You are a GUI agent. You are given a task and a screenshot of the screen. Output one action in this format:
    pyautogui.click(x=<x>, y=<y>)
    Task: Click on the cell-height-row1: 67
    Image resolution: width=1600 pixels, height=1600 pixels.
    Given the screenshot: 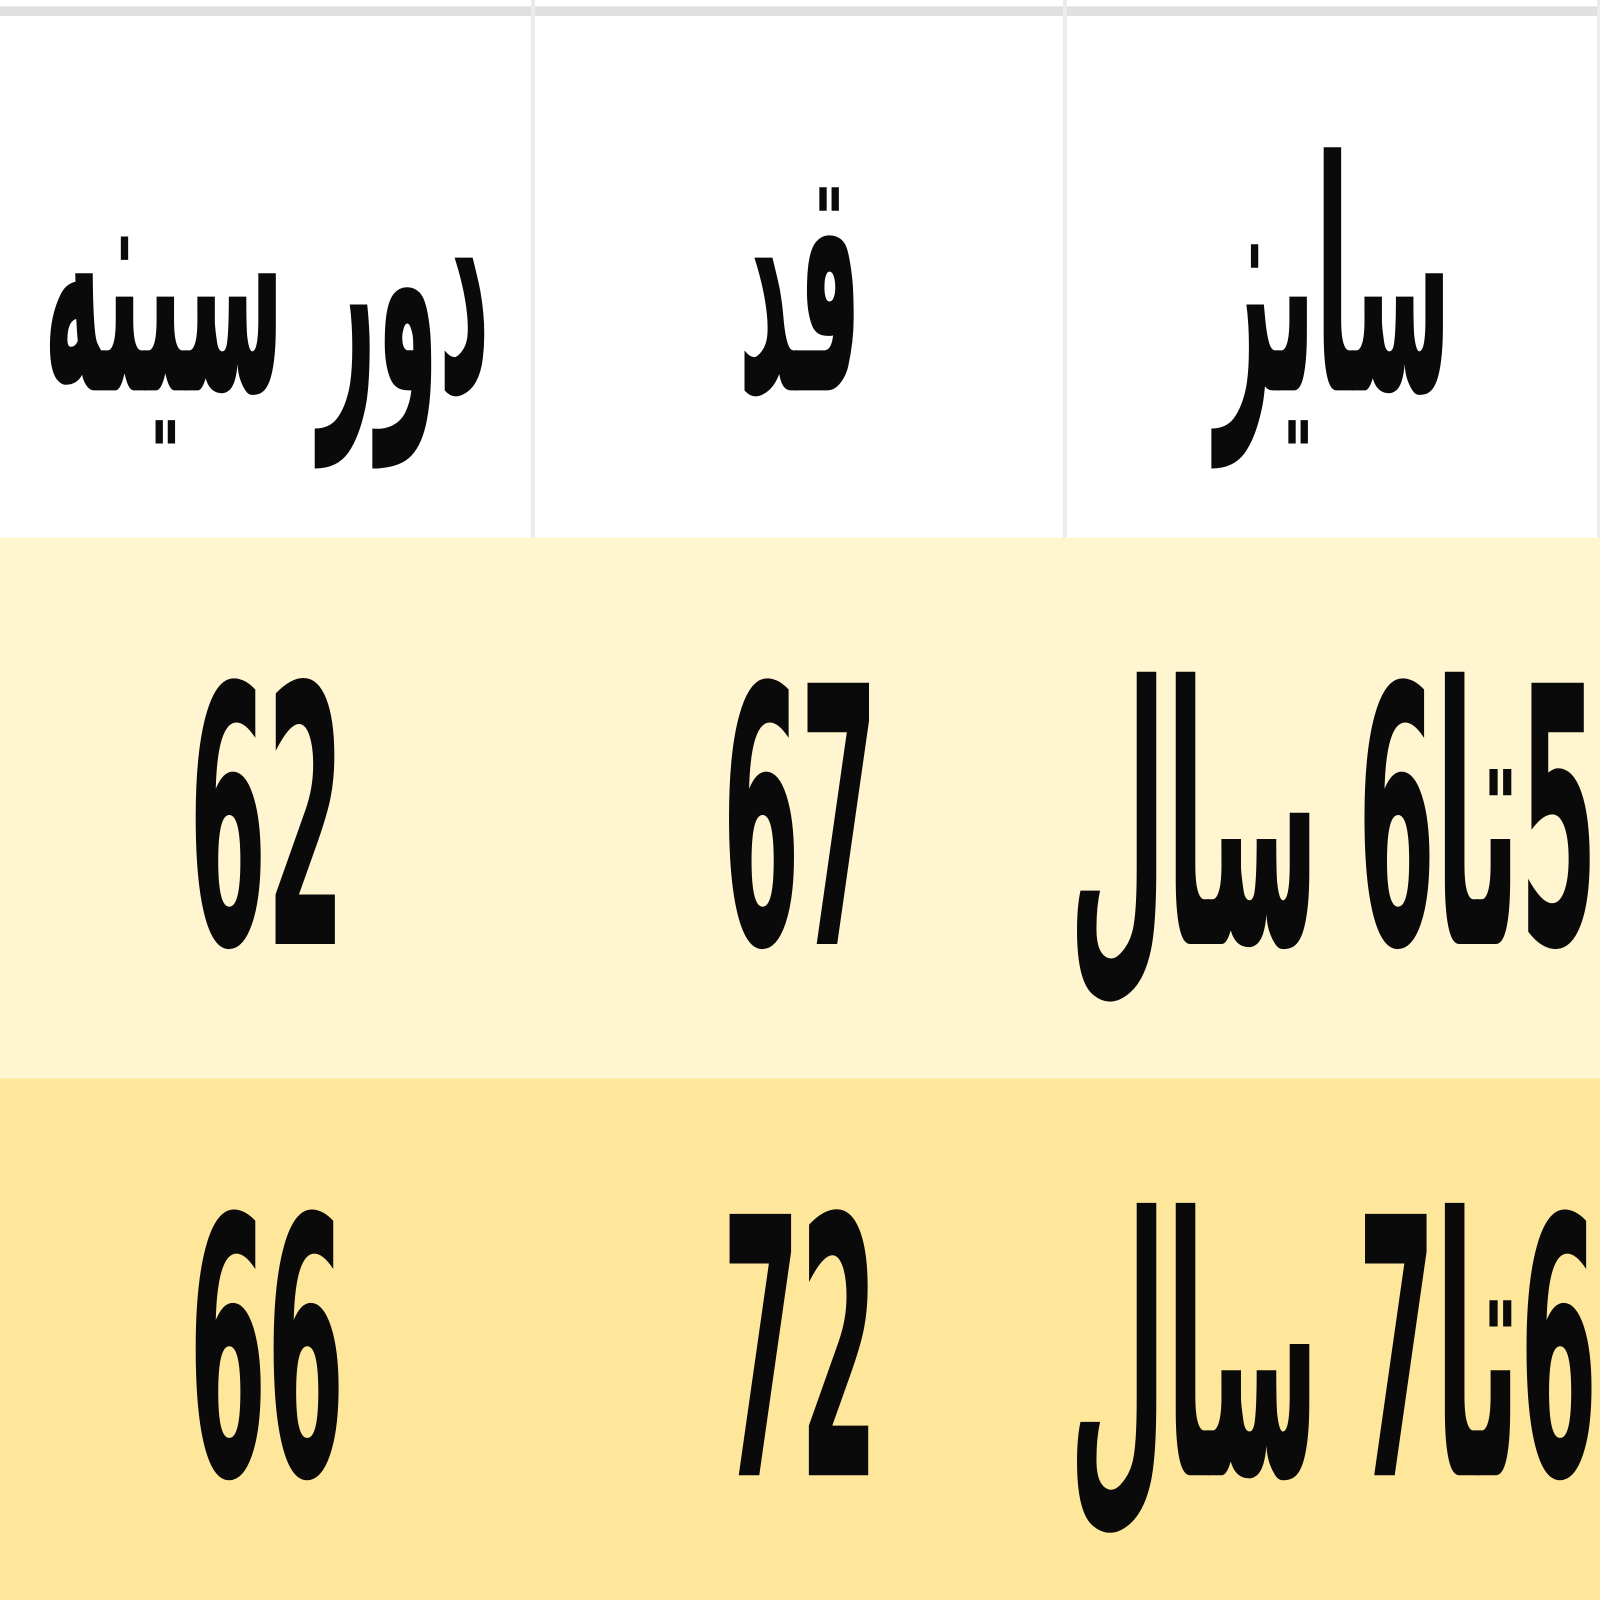 What is the action you would take?
    pyautogui.click(x=800, y=820)
    